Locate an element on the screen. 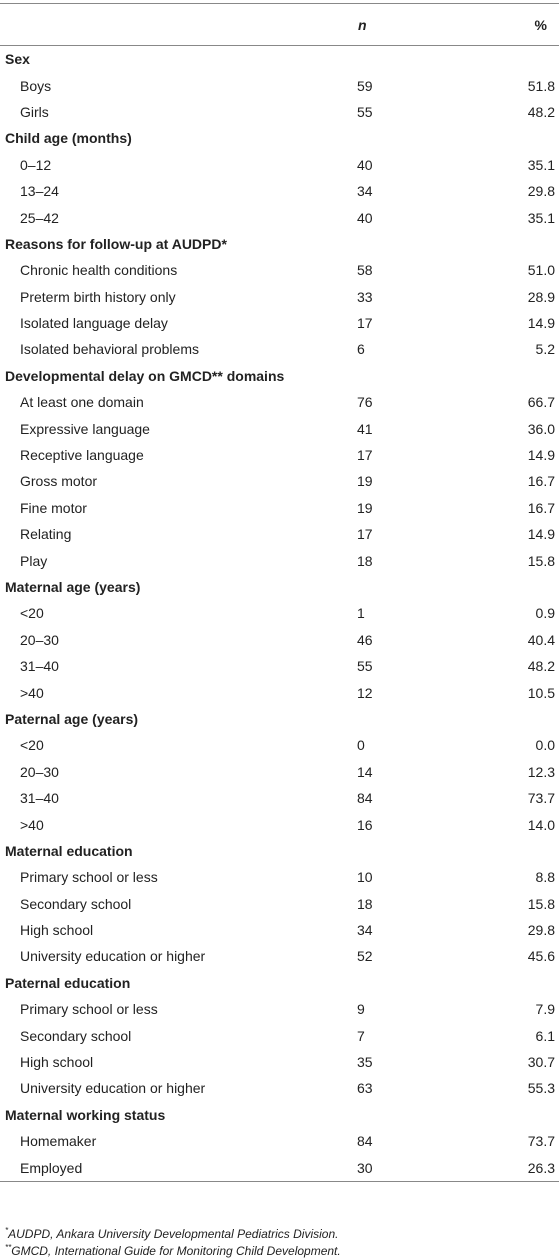  section-row: Maternal education is located at coordinates (279, 851).